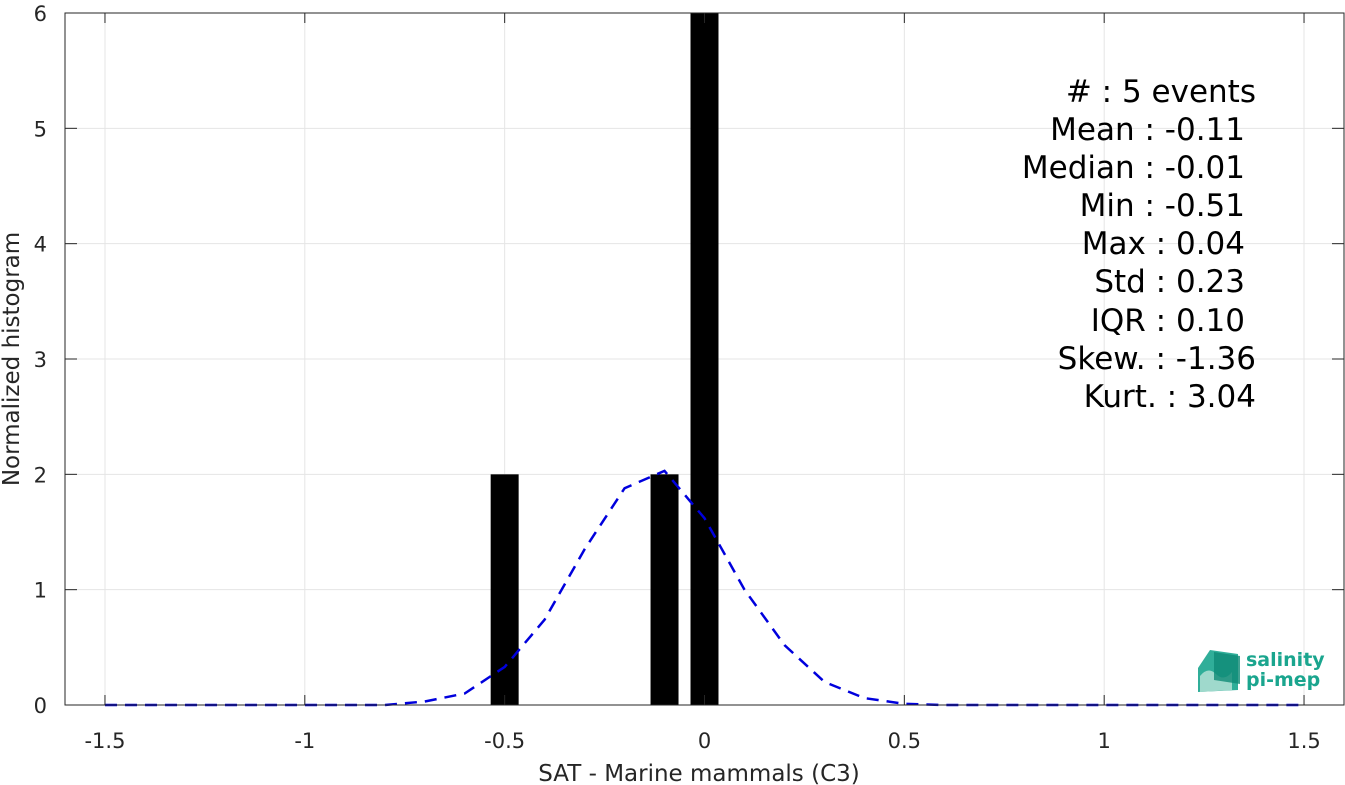 The height and width of the screenshot is (785, 1345). I want to click on x-tick-label: -1.5, so click(104, 741).